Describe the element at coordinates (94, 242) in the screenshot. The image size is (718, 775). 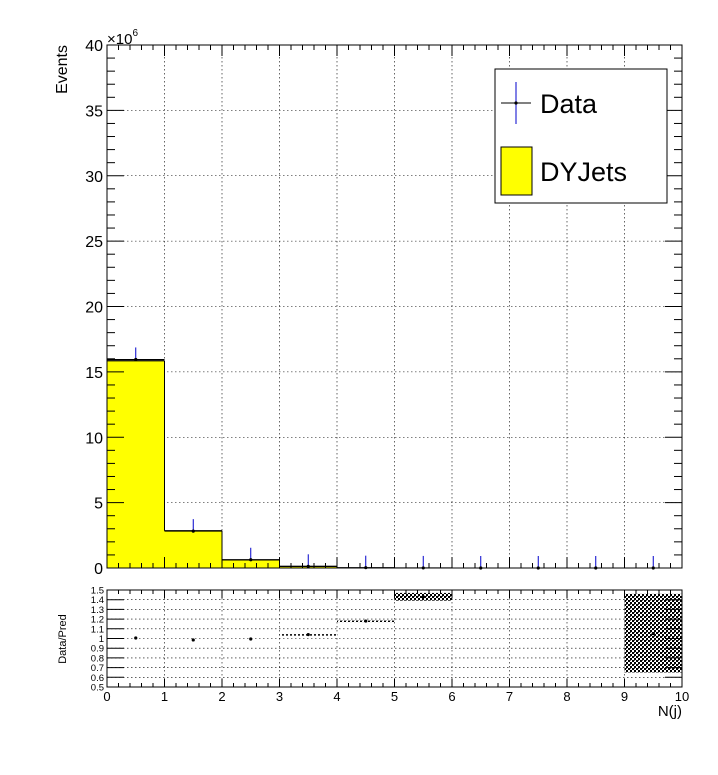
I see `main-y-tick-label: 25` at that location.